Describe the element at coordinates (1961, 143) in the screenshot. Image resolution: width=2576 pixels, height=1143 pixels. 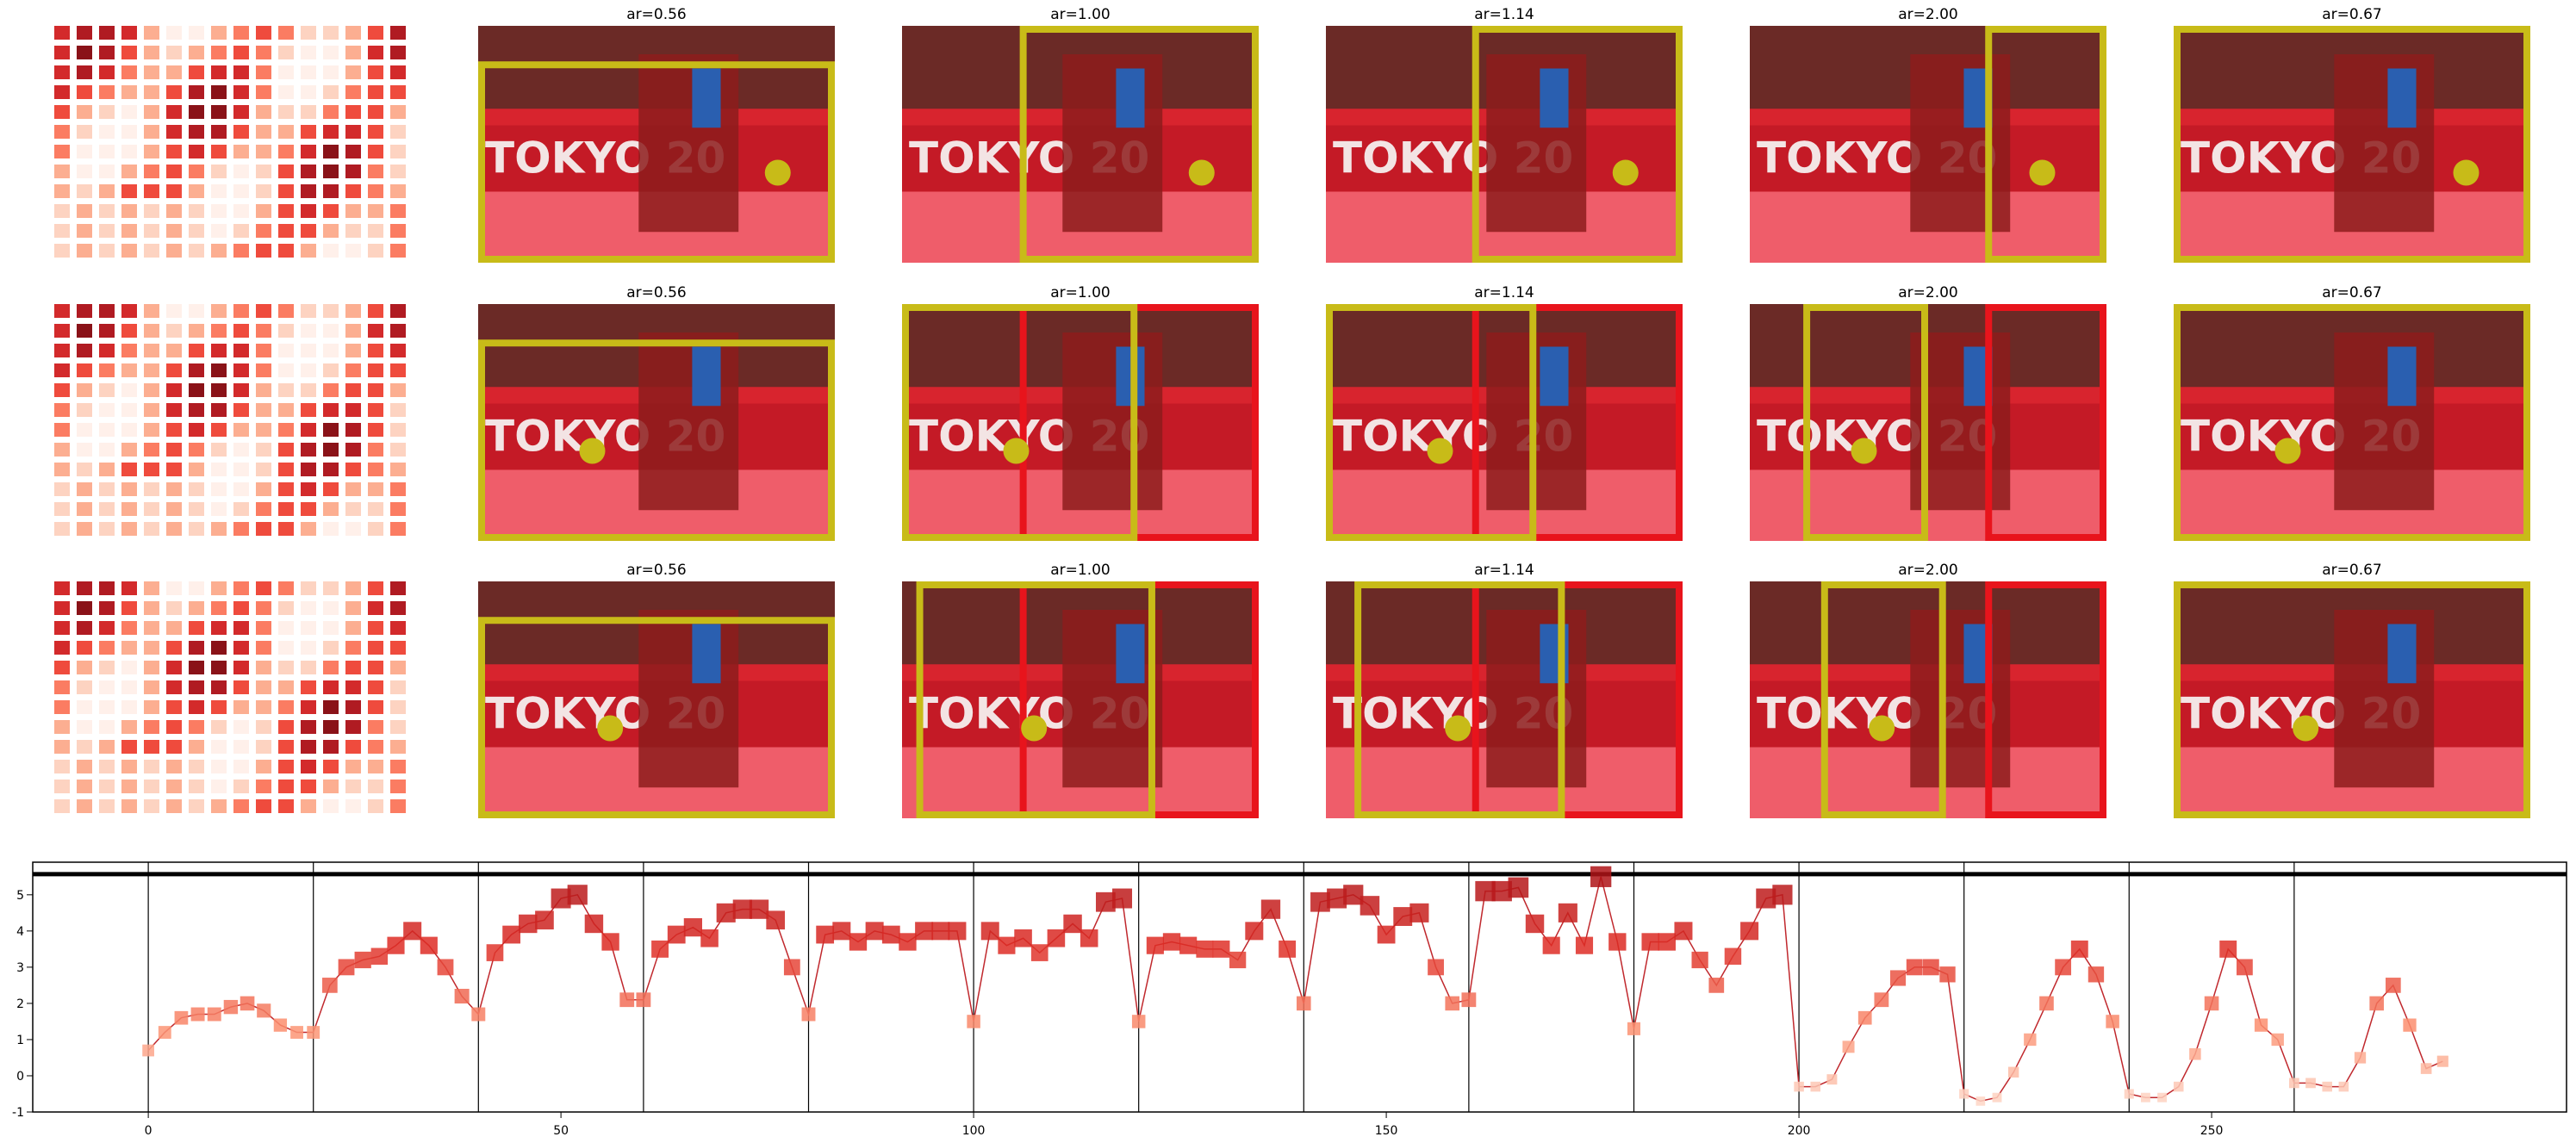
I see `players` at that location.